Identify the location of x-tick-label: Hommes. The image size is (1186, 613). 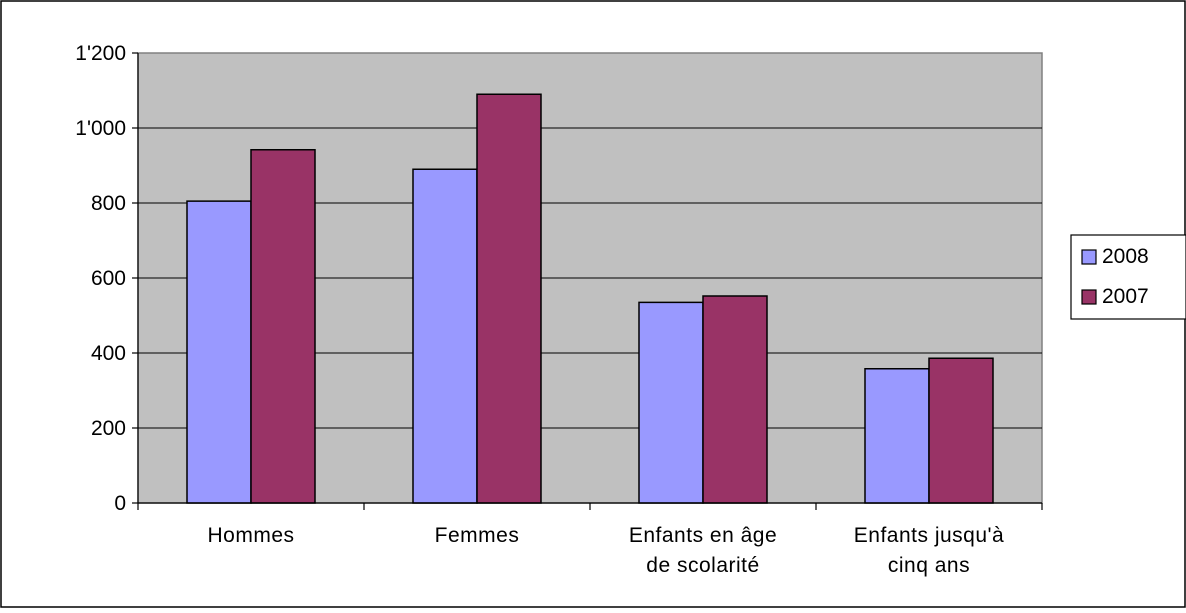
(250, 535).